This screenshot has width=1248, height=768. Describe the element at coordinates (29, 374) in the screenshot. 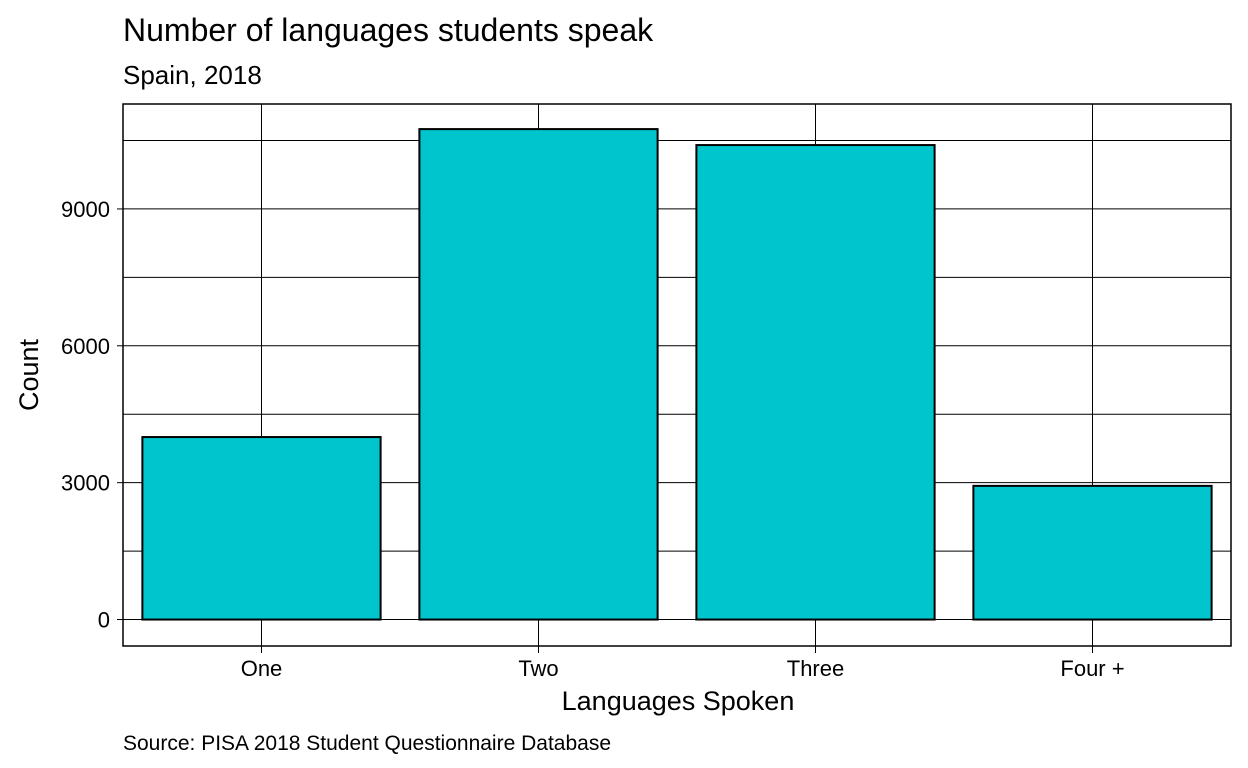

I see `y-axis-title: Count` at that location.